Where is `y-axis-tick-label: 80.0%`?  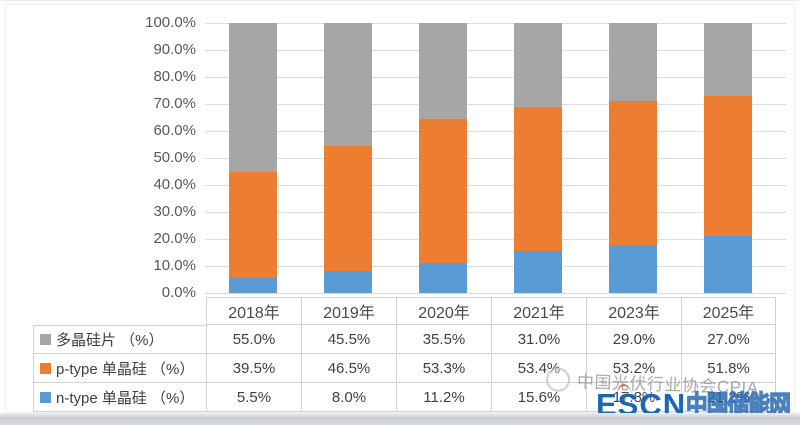
y-axis-tick-label: 80.0% is located at coordinates (174, 76).